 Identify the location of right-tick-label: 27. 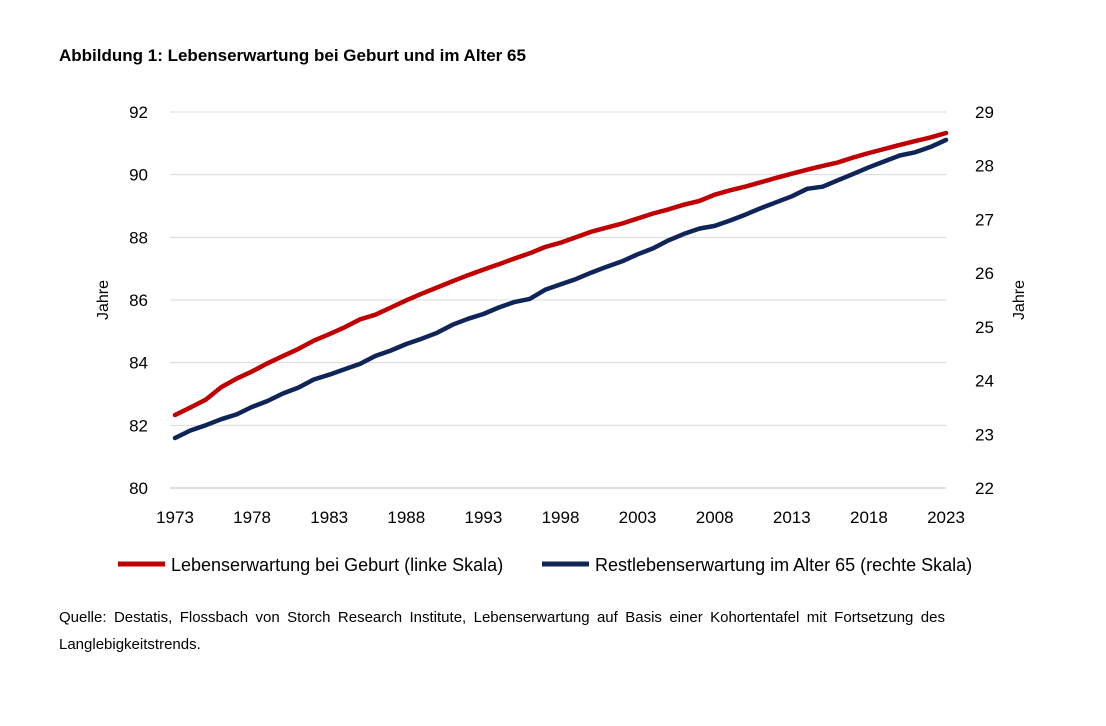
(984, 219).